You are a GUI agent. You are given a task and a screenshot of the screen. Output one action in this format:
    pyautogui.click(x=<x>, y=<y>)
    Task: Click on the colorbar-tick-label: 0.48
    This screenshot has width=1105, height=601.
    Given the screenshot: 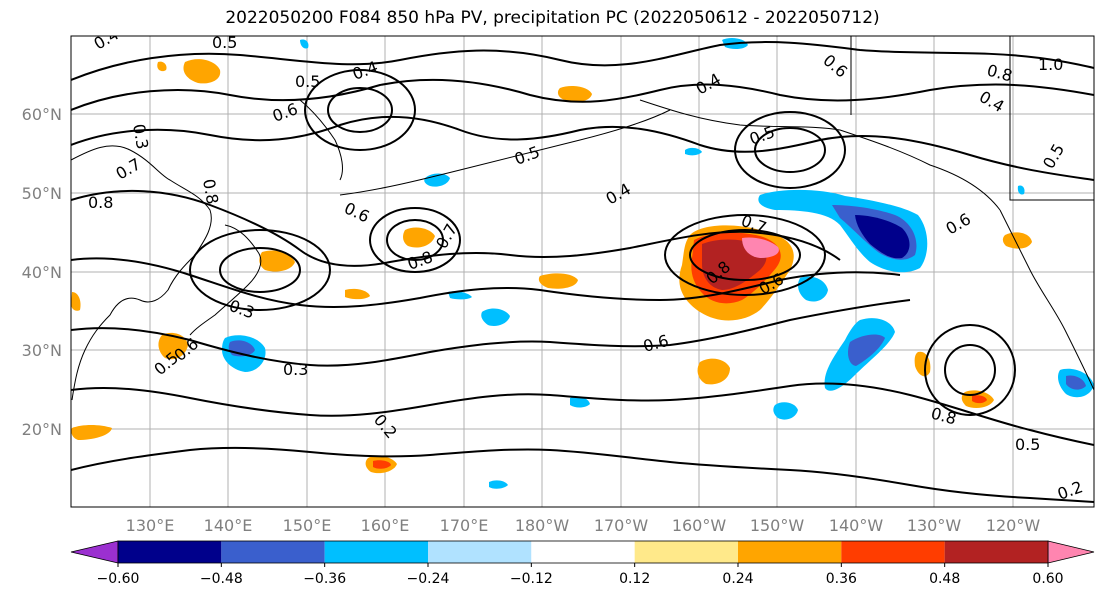 What is the action you would take?
    pyautogui.click(x=944, y=579)
    